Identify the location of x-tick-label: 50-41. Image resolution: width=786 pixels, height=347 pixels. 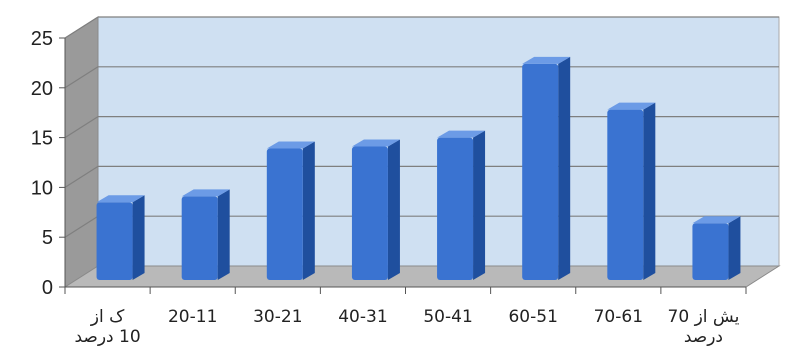
(447, 317).